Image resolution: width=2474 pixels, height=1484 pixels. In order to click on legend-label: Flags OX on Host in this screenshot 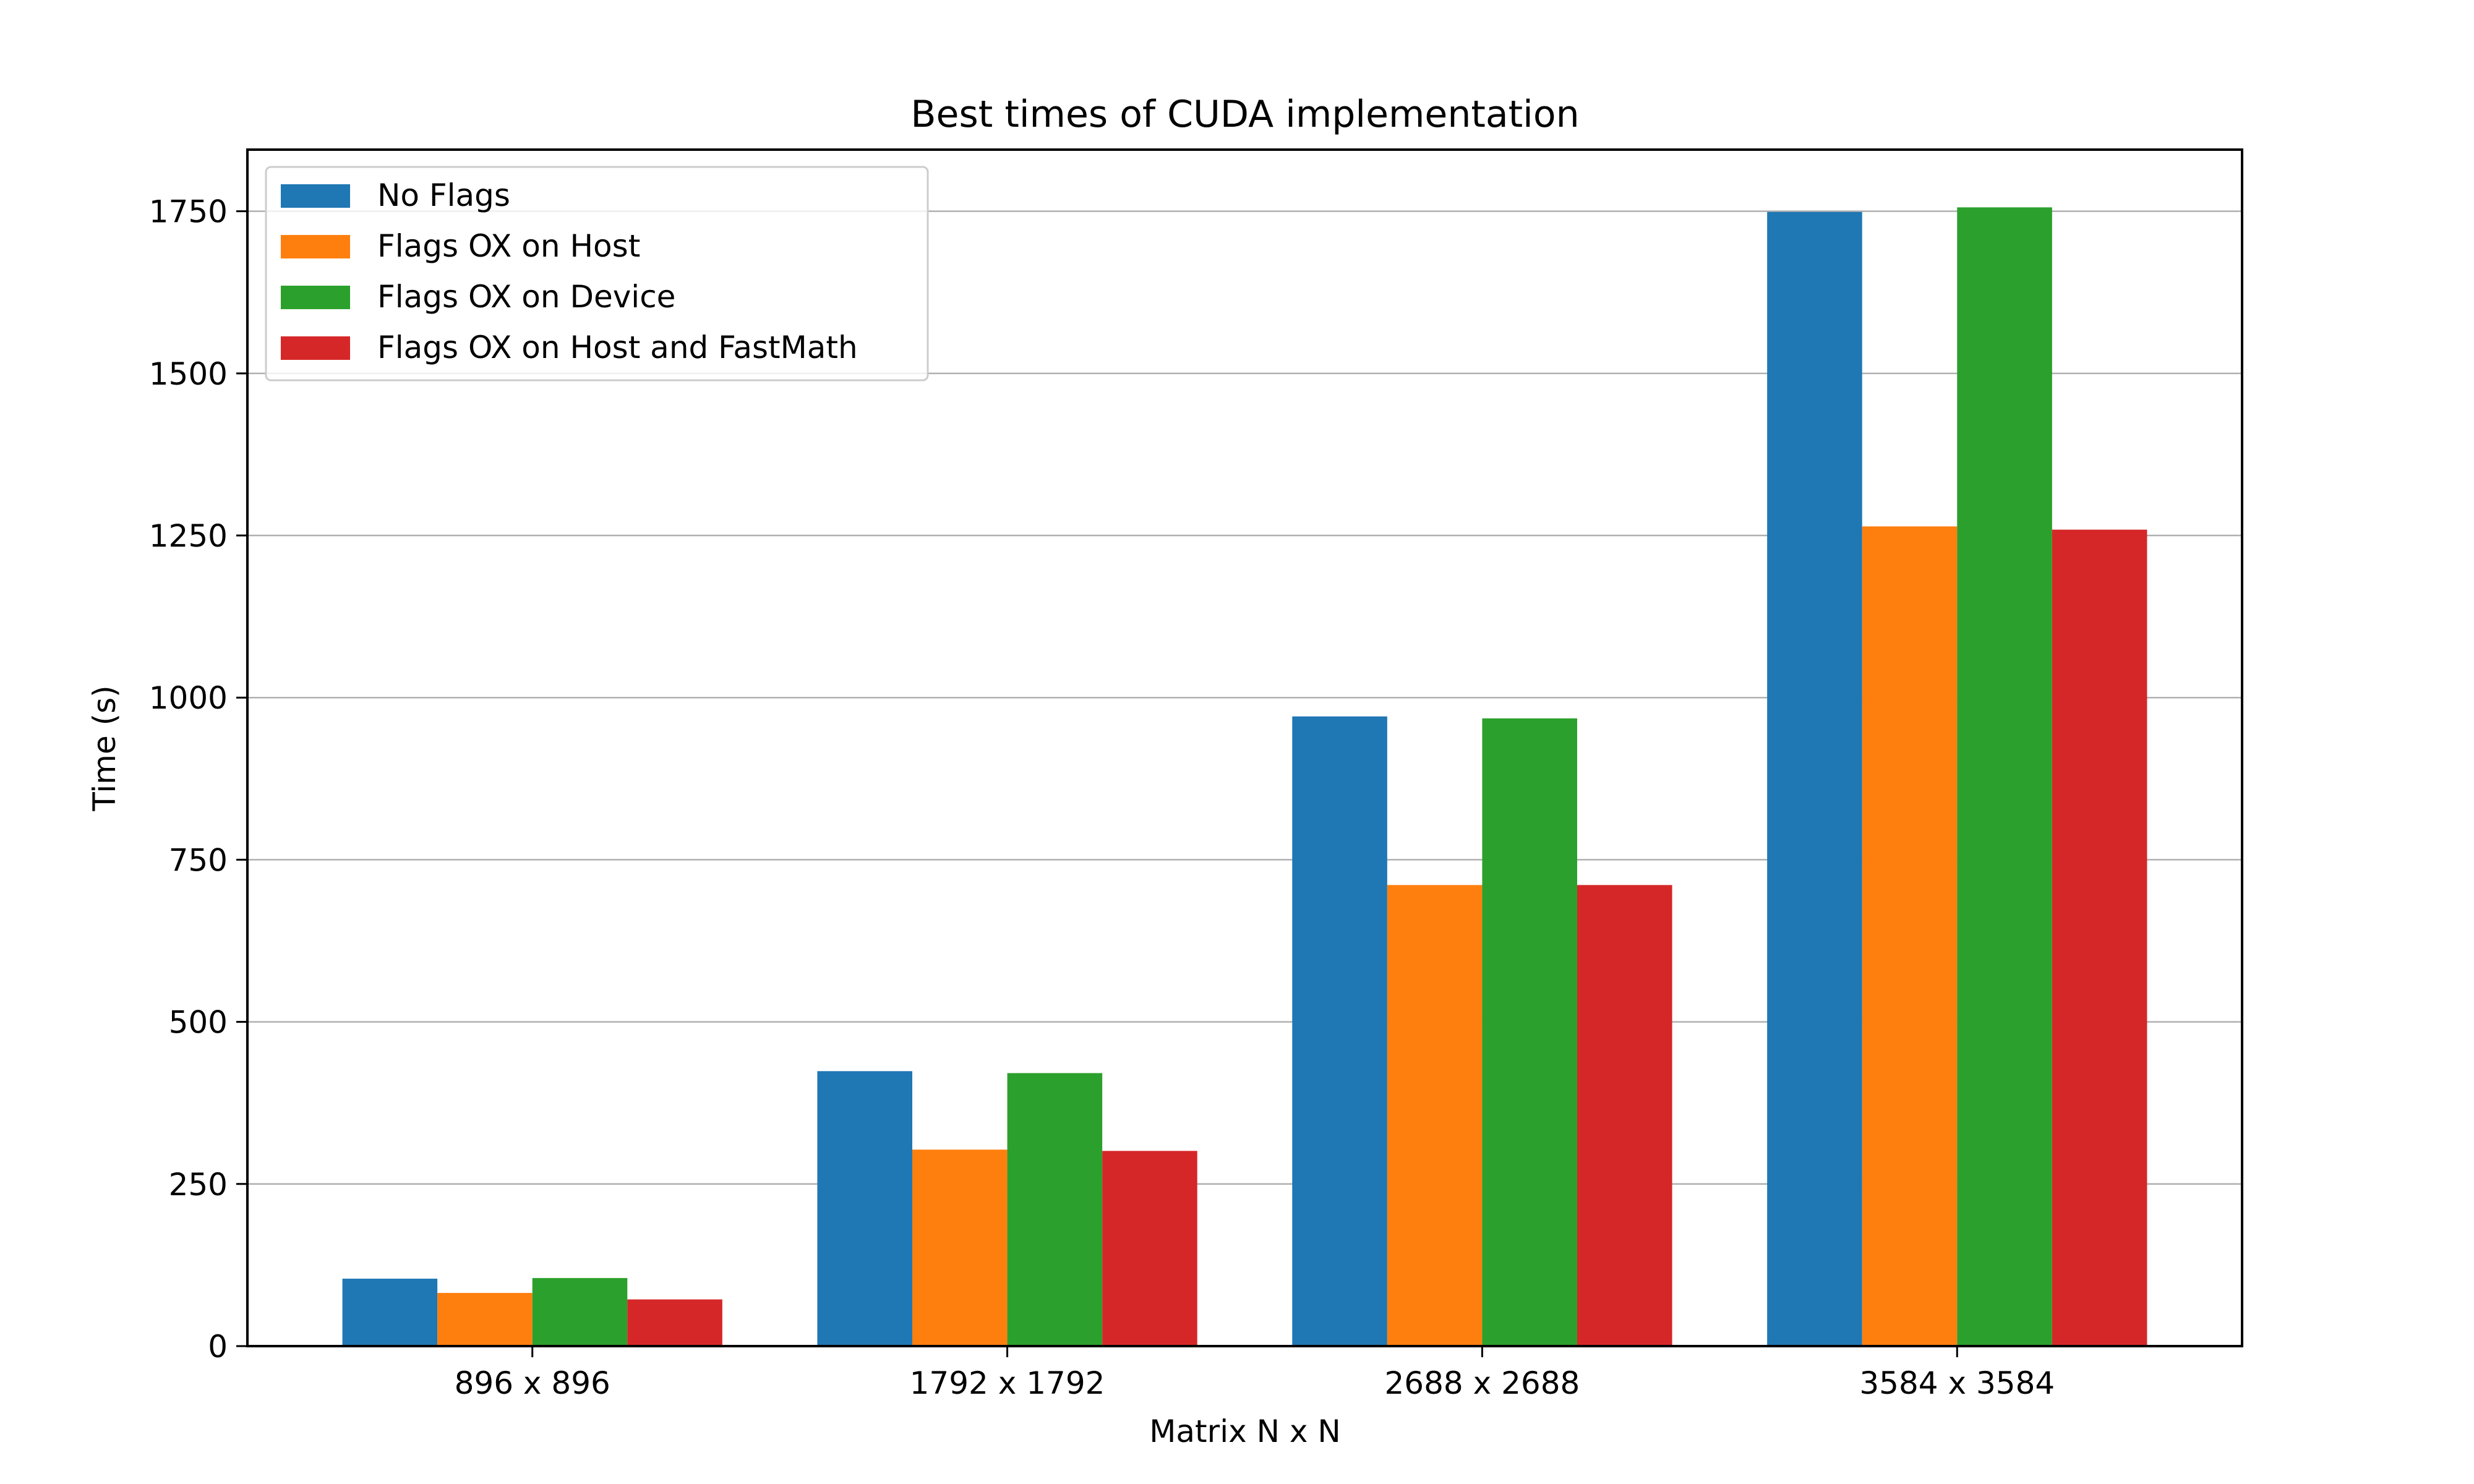, I will do `click(508, 246)`.